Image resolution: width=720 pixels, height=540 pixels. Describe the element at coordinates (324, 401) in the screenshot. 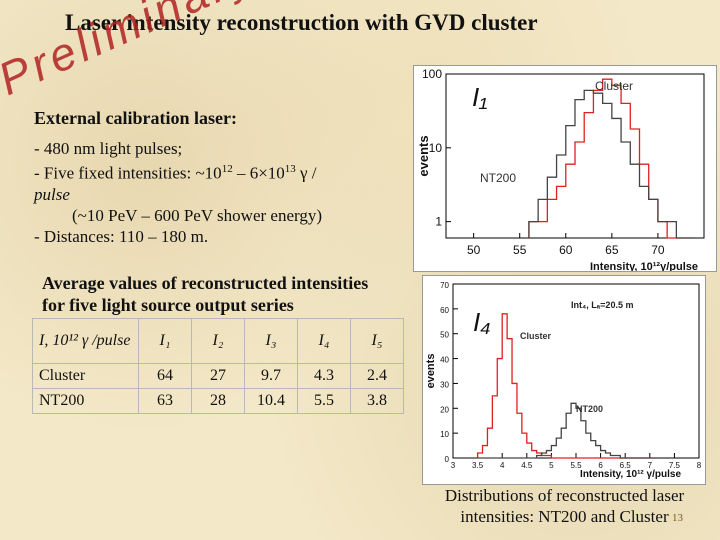

I see `table-cell: 5.5` at that location.